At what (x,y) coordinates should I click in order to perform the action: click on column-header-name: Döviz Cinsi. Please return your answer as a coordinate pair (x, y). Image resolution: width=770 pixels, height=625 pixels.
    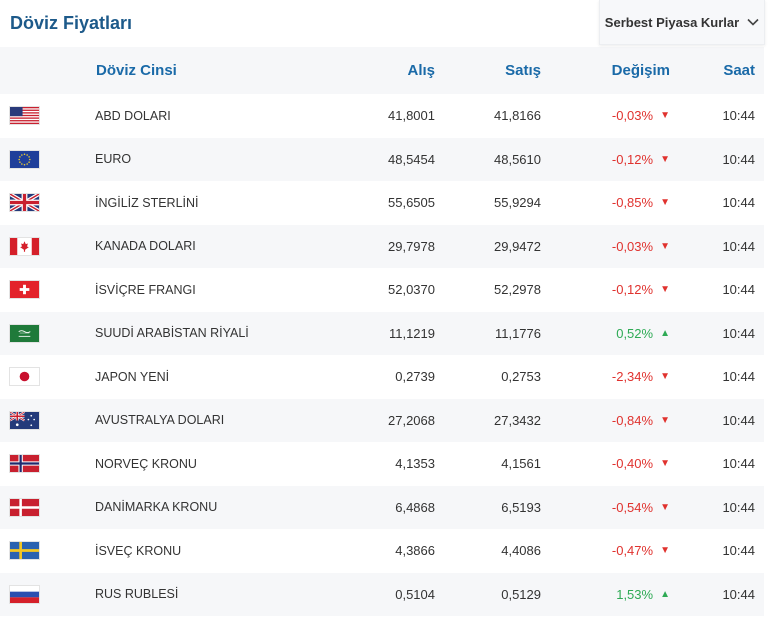
    Looking at the image, I should click on (136, 70).